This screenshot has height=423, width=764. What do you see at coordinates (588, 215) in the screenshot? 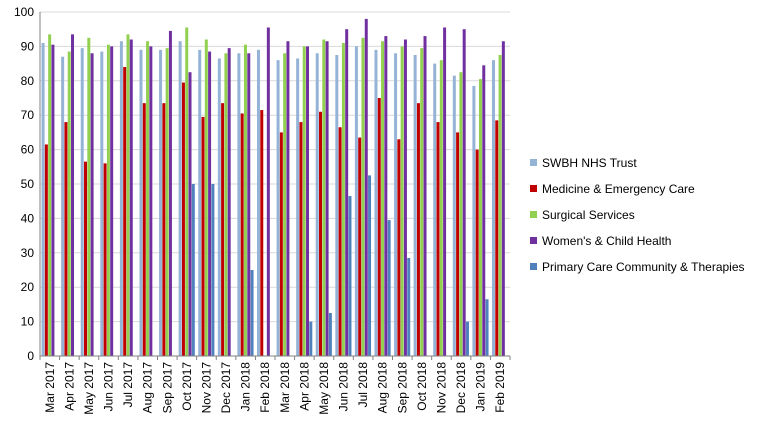
I see `legend-label: Surgical Services` at bounding box center [588, 215].